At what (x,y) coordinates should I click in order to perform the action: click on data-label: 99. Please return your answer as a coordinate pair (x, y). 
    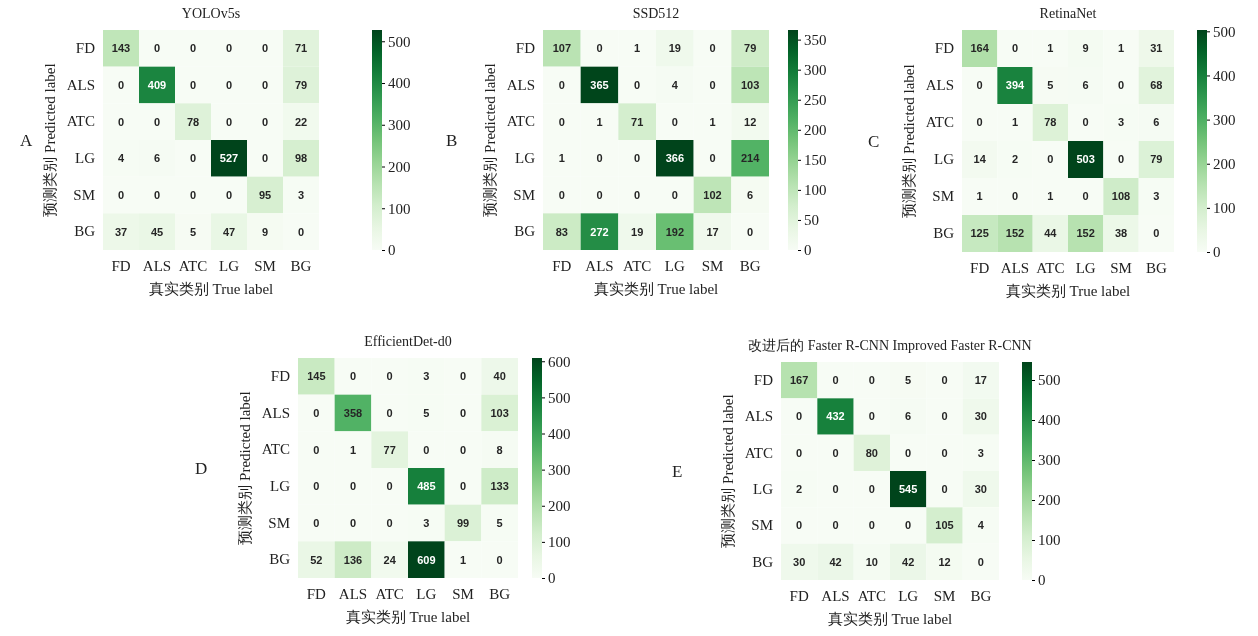
    Looking at the image, I should click on (463, 522).